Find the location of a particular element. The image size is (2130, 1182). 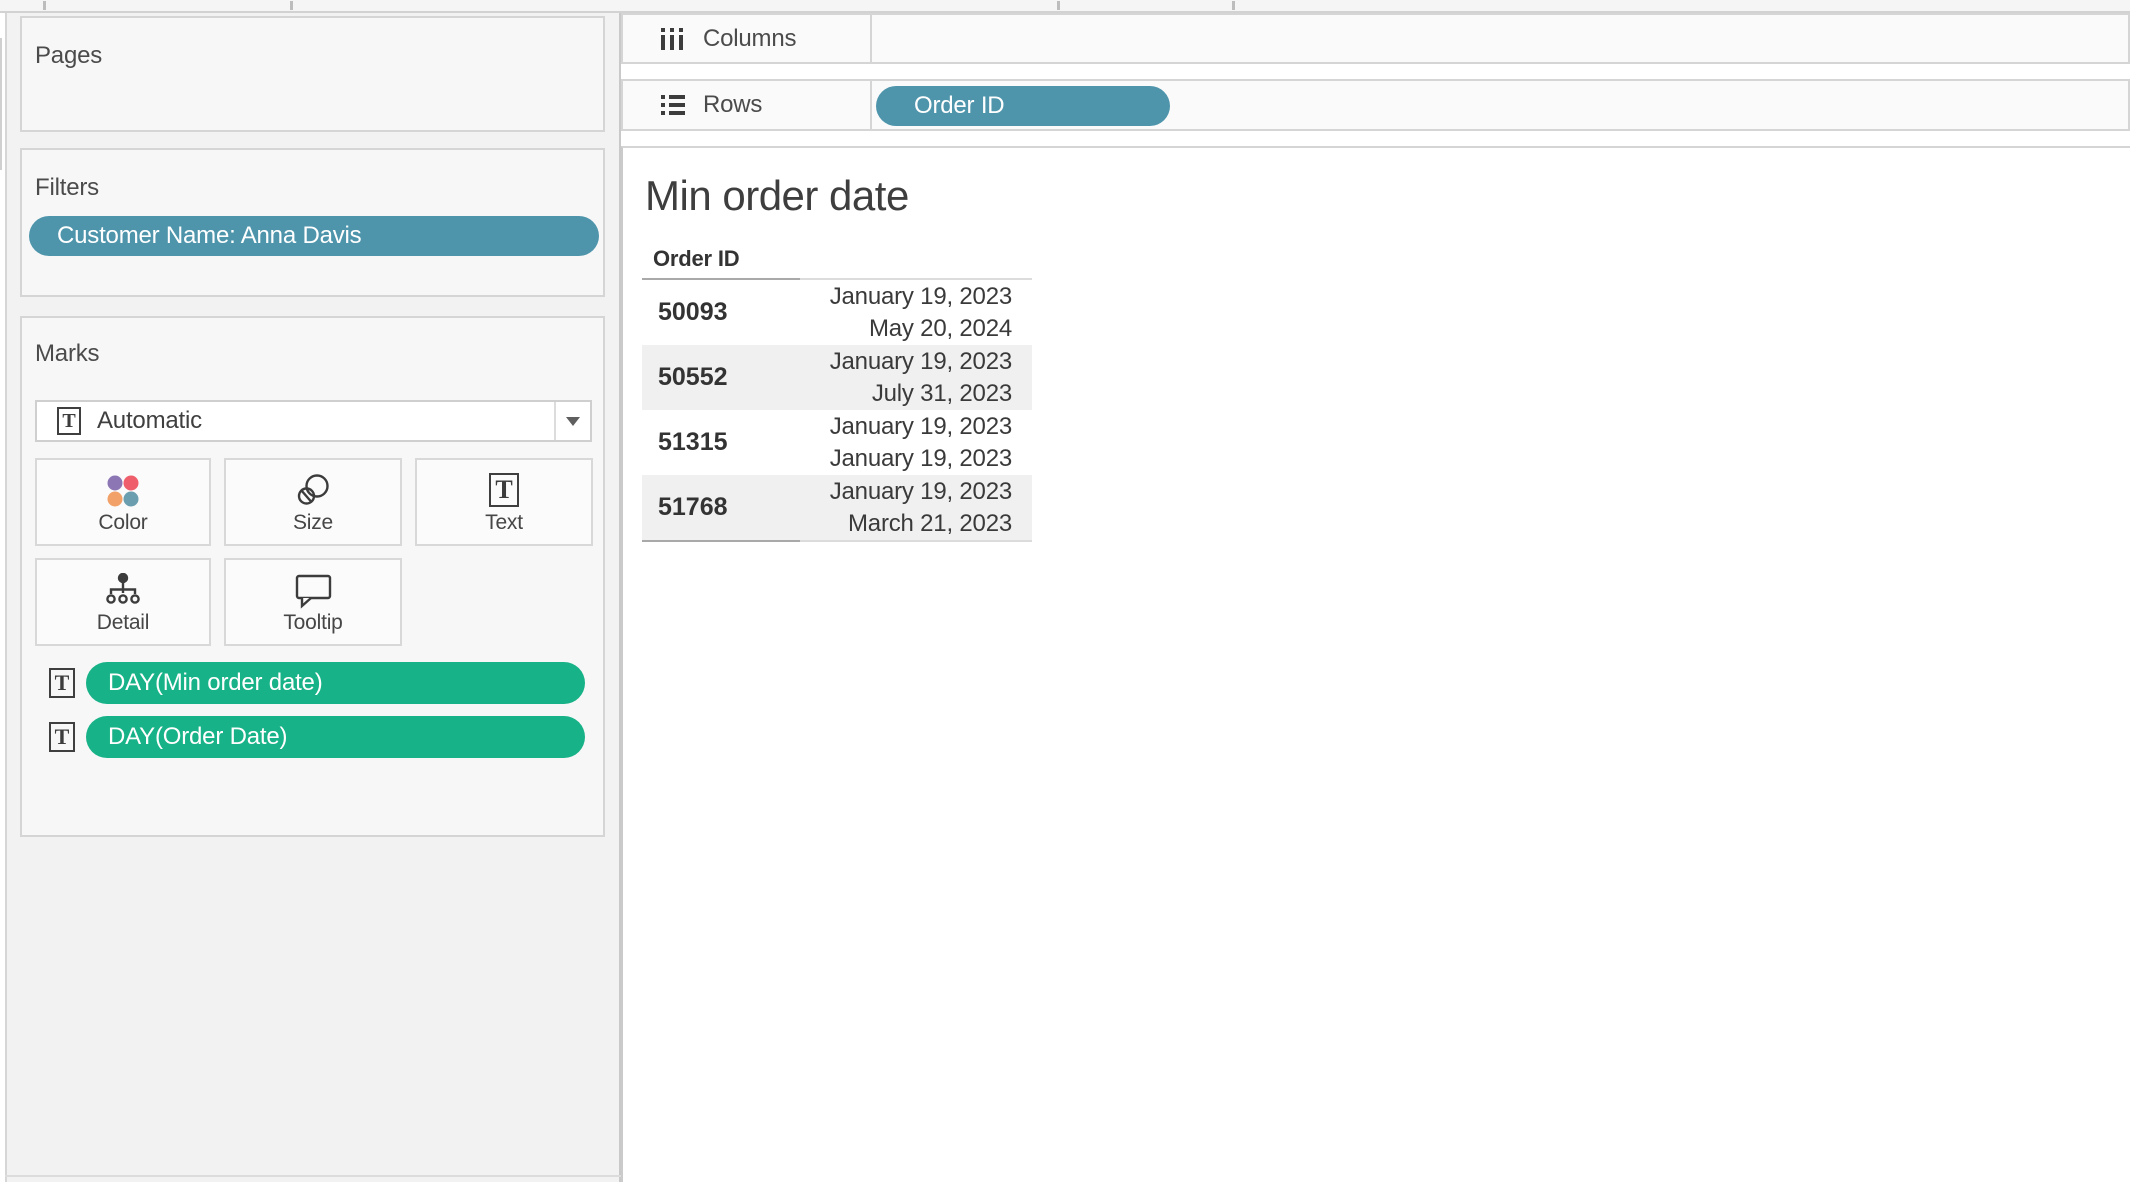

detail-button: Detail is located at coordinates (123, 602).